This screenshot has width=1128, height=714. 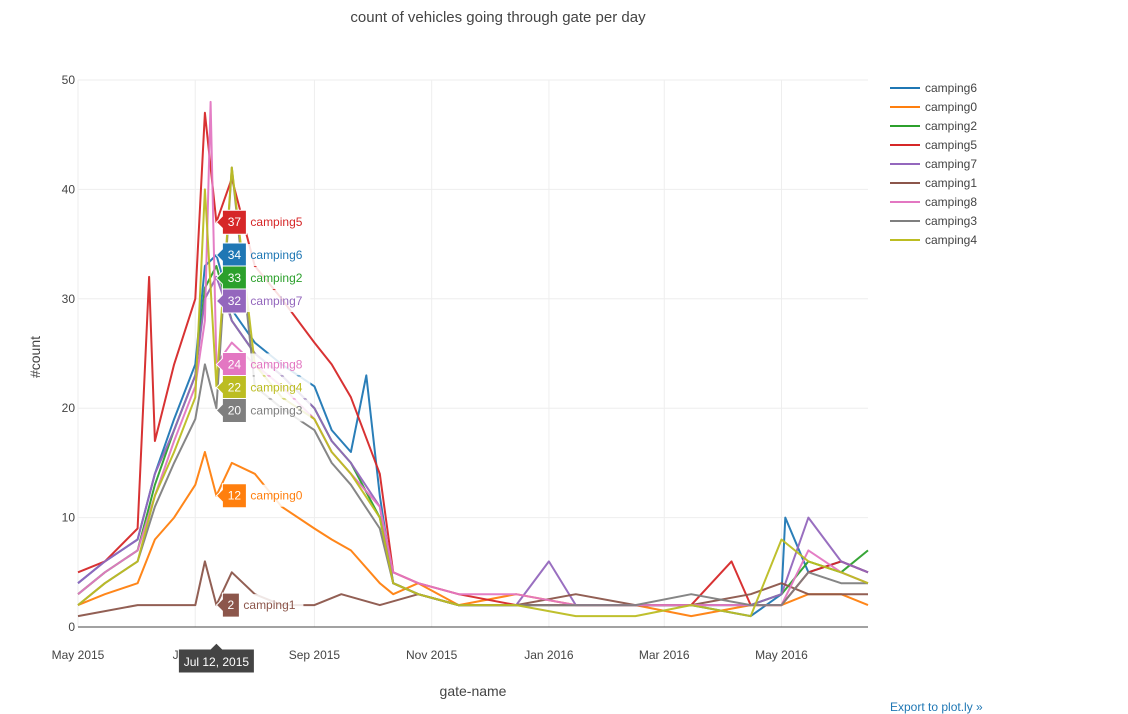 What do you see at coordinates (951, 183) in the screenshot?
I see `svg-text: camping1` at bounding box center [951, 183].